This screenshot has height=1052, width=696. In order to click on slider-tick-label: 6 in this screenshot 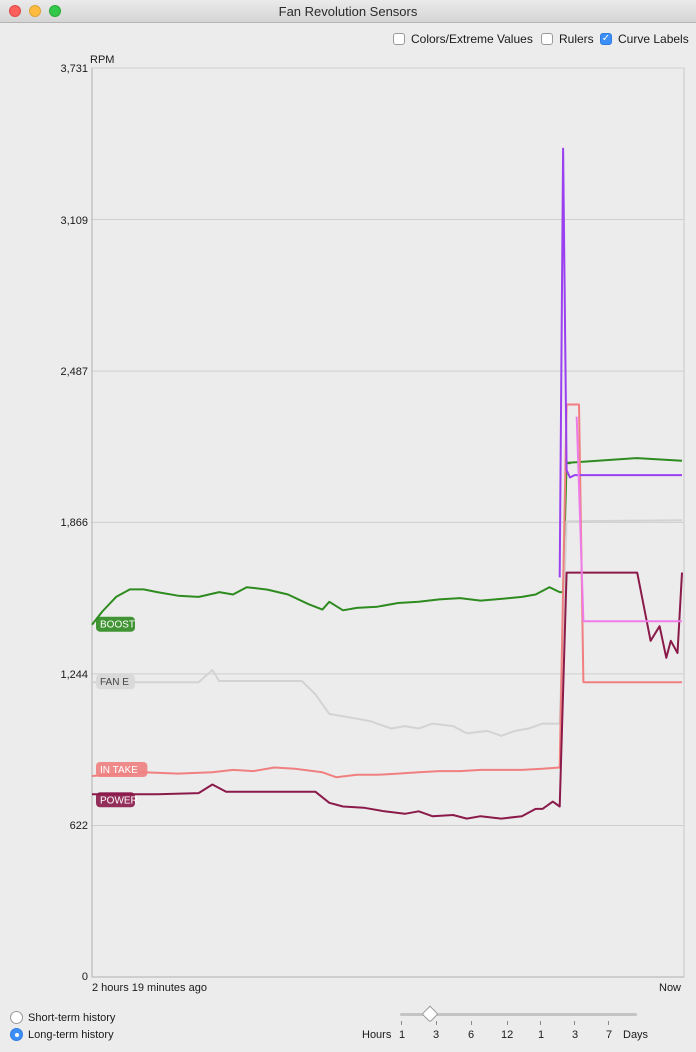, I will do `click(471, 1035)`.